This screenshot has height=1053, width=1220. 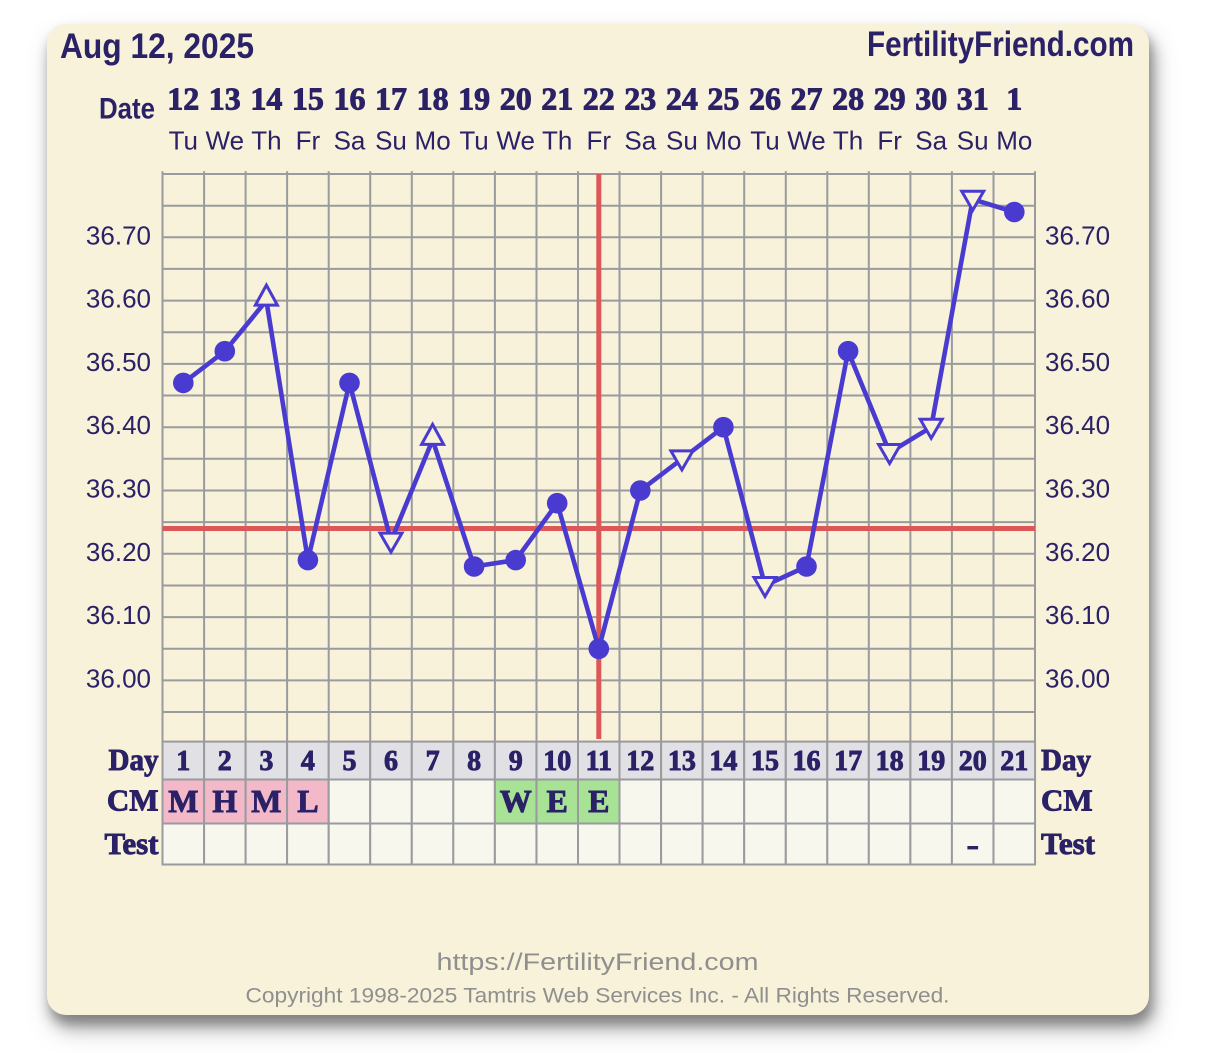 What do you see at coordinates (157, 46) in the screenshot?
I see `svg-text: Aug 12, 2025` at bounding box center [157, 46].